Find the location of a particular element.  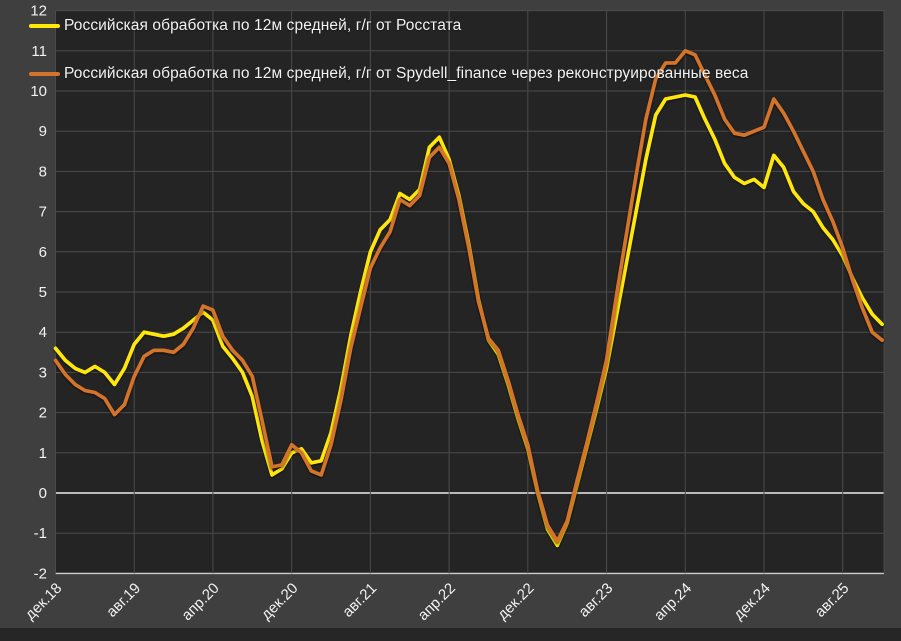

y-tick-label: 1 is located at coordinates (43, 453).